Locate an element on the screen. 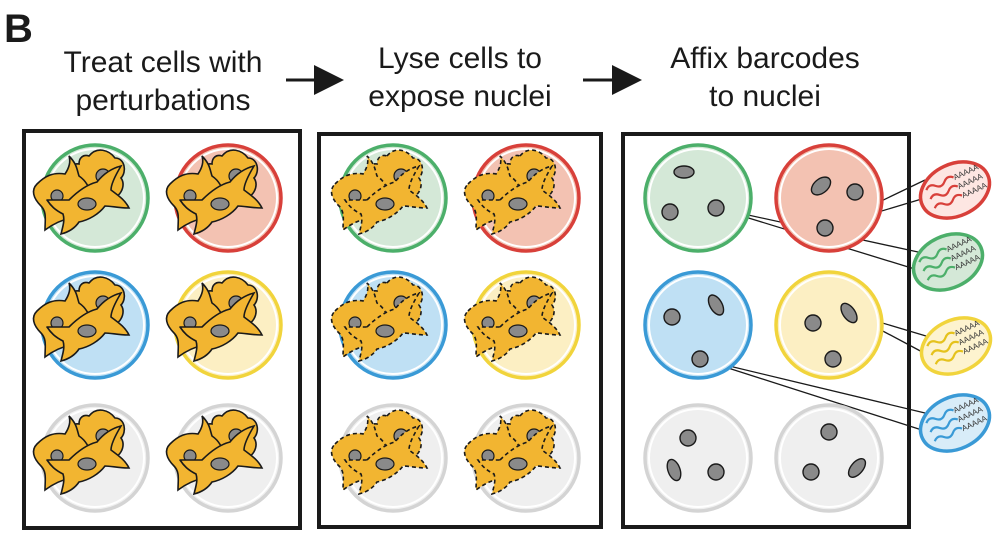 The image size is (1006, 548). dish-lyse-green is located at coordinates (389, 198).